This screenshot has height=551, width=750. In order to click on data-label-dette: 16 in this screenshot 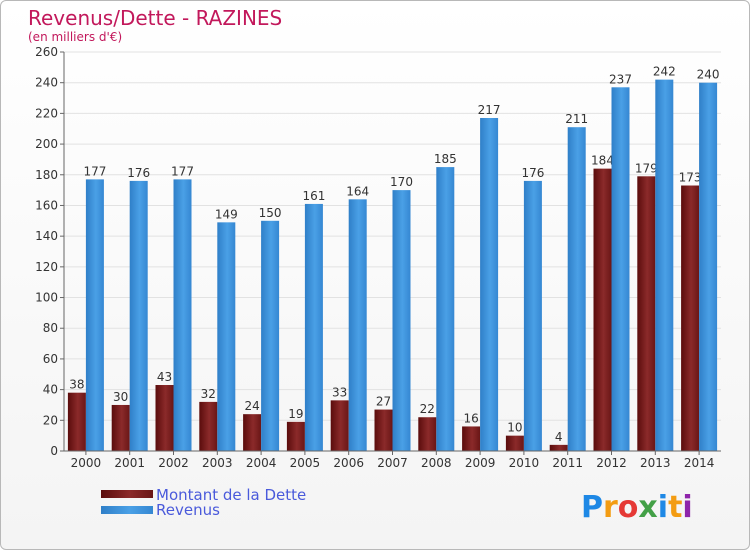, I will do `click(470, 418)`.